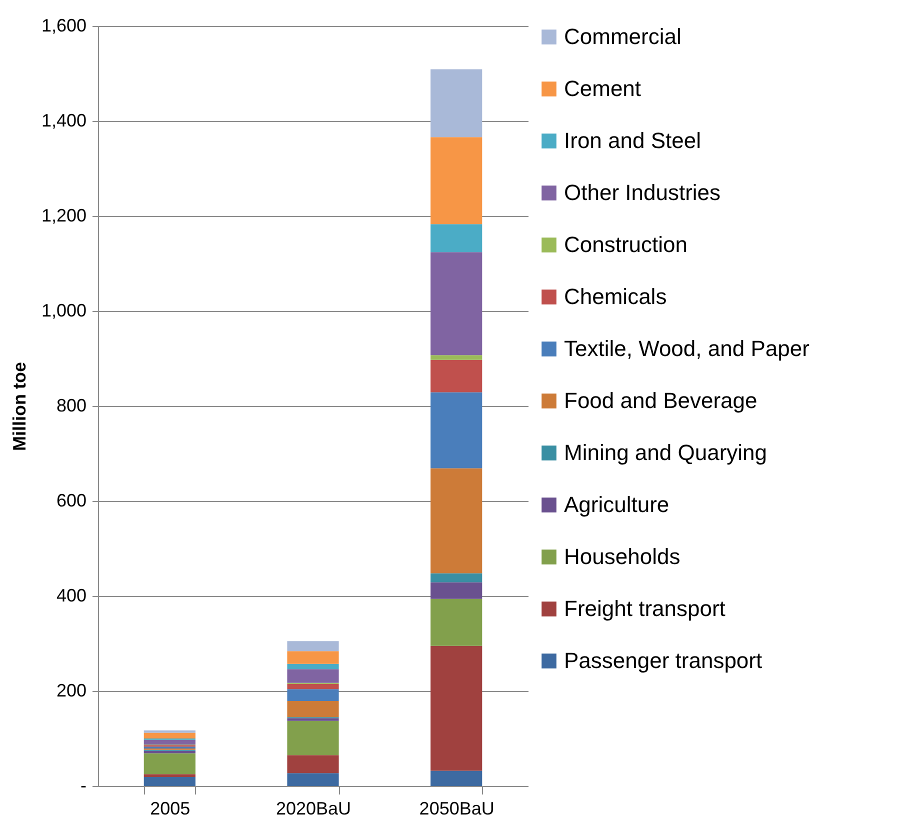  What do you see at coordinates (663, 660) in the screenshot?
I see `legend-label: Passenger transport` at bounding box center [663, 660].